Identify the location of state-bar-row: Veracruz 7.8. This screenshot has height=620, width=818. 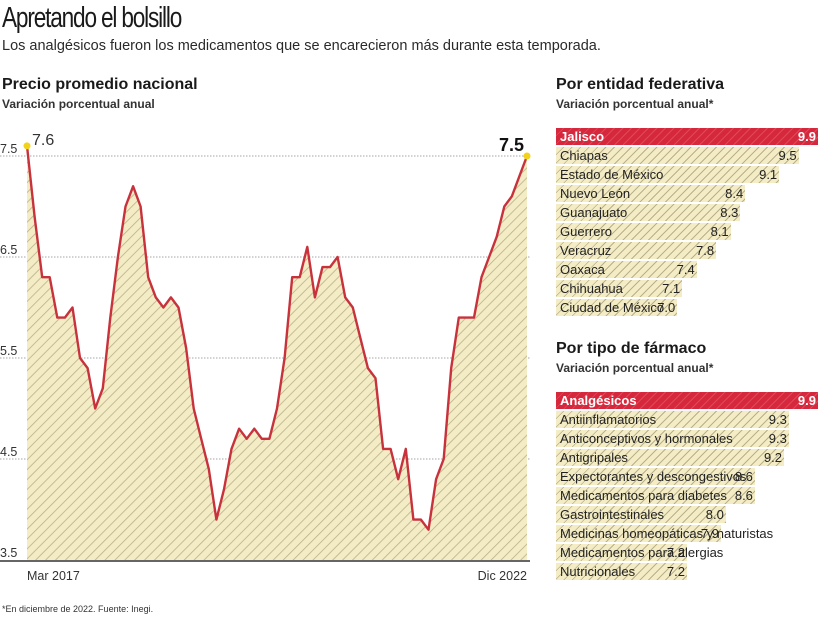
(687, 250).